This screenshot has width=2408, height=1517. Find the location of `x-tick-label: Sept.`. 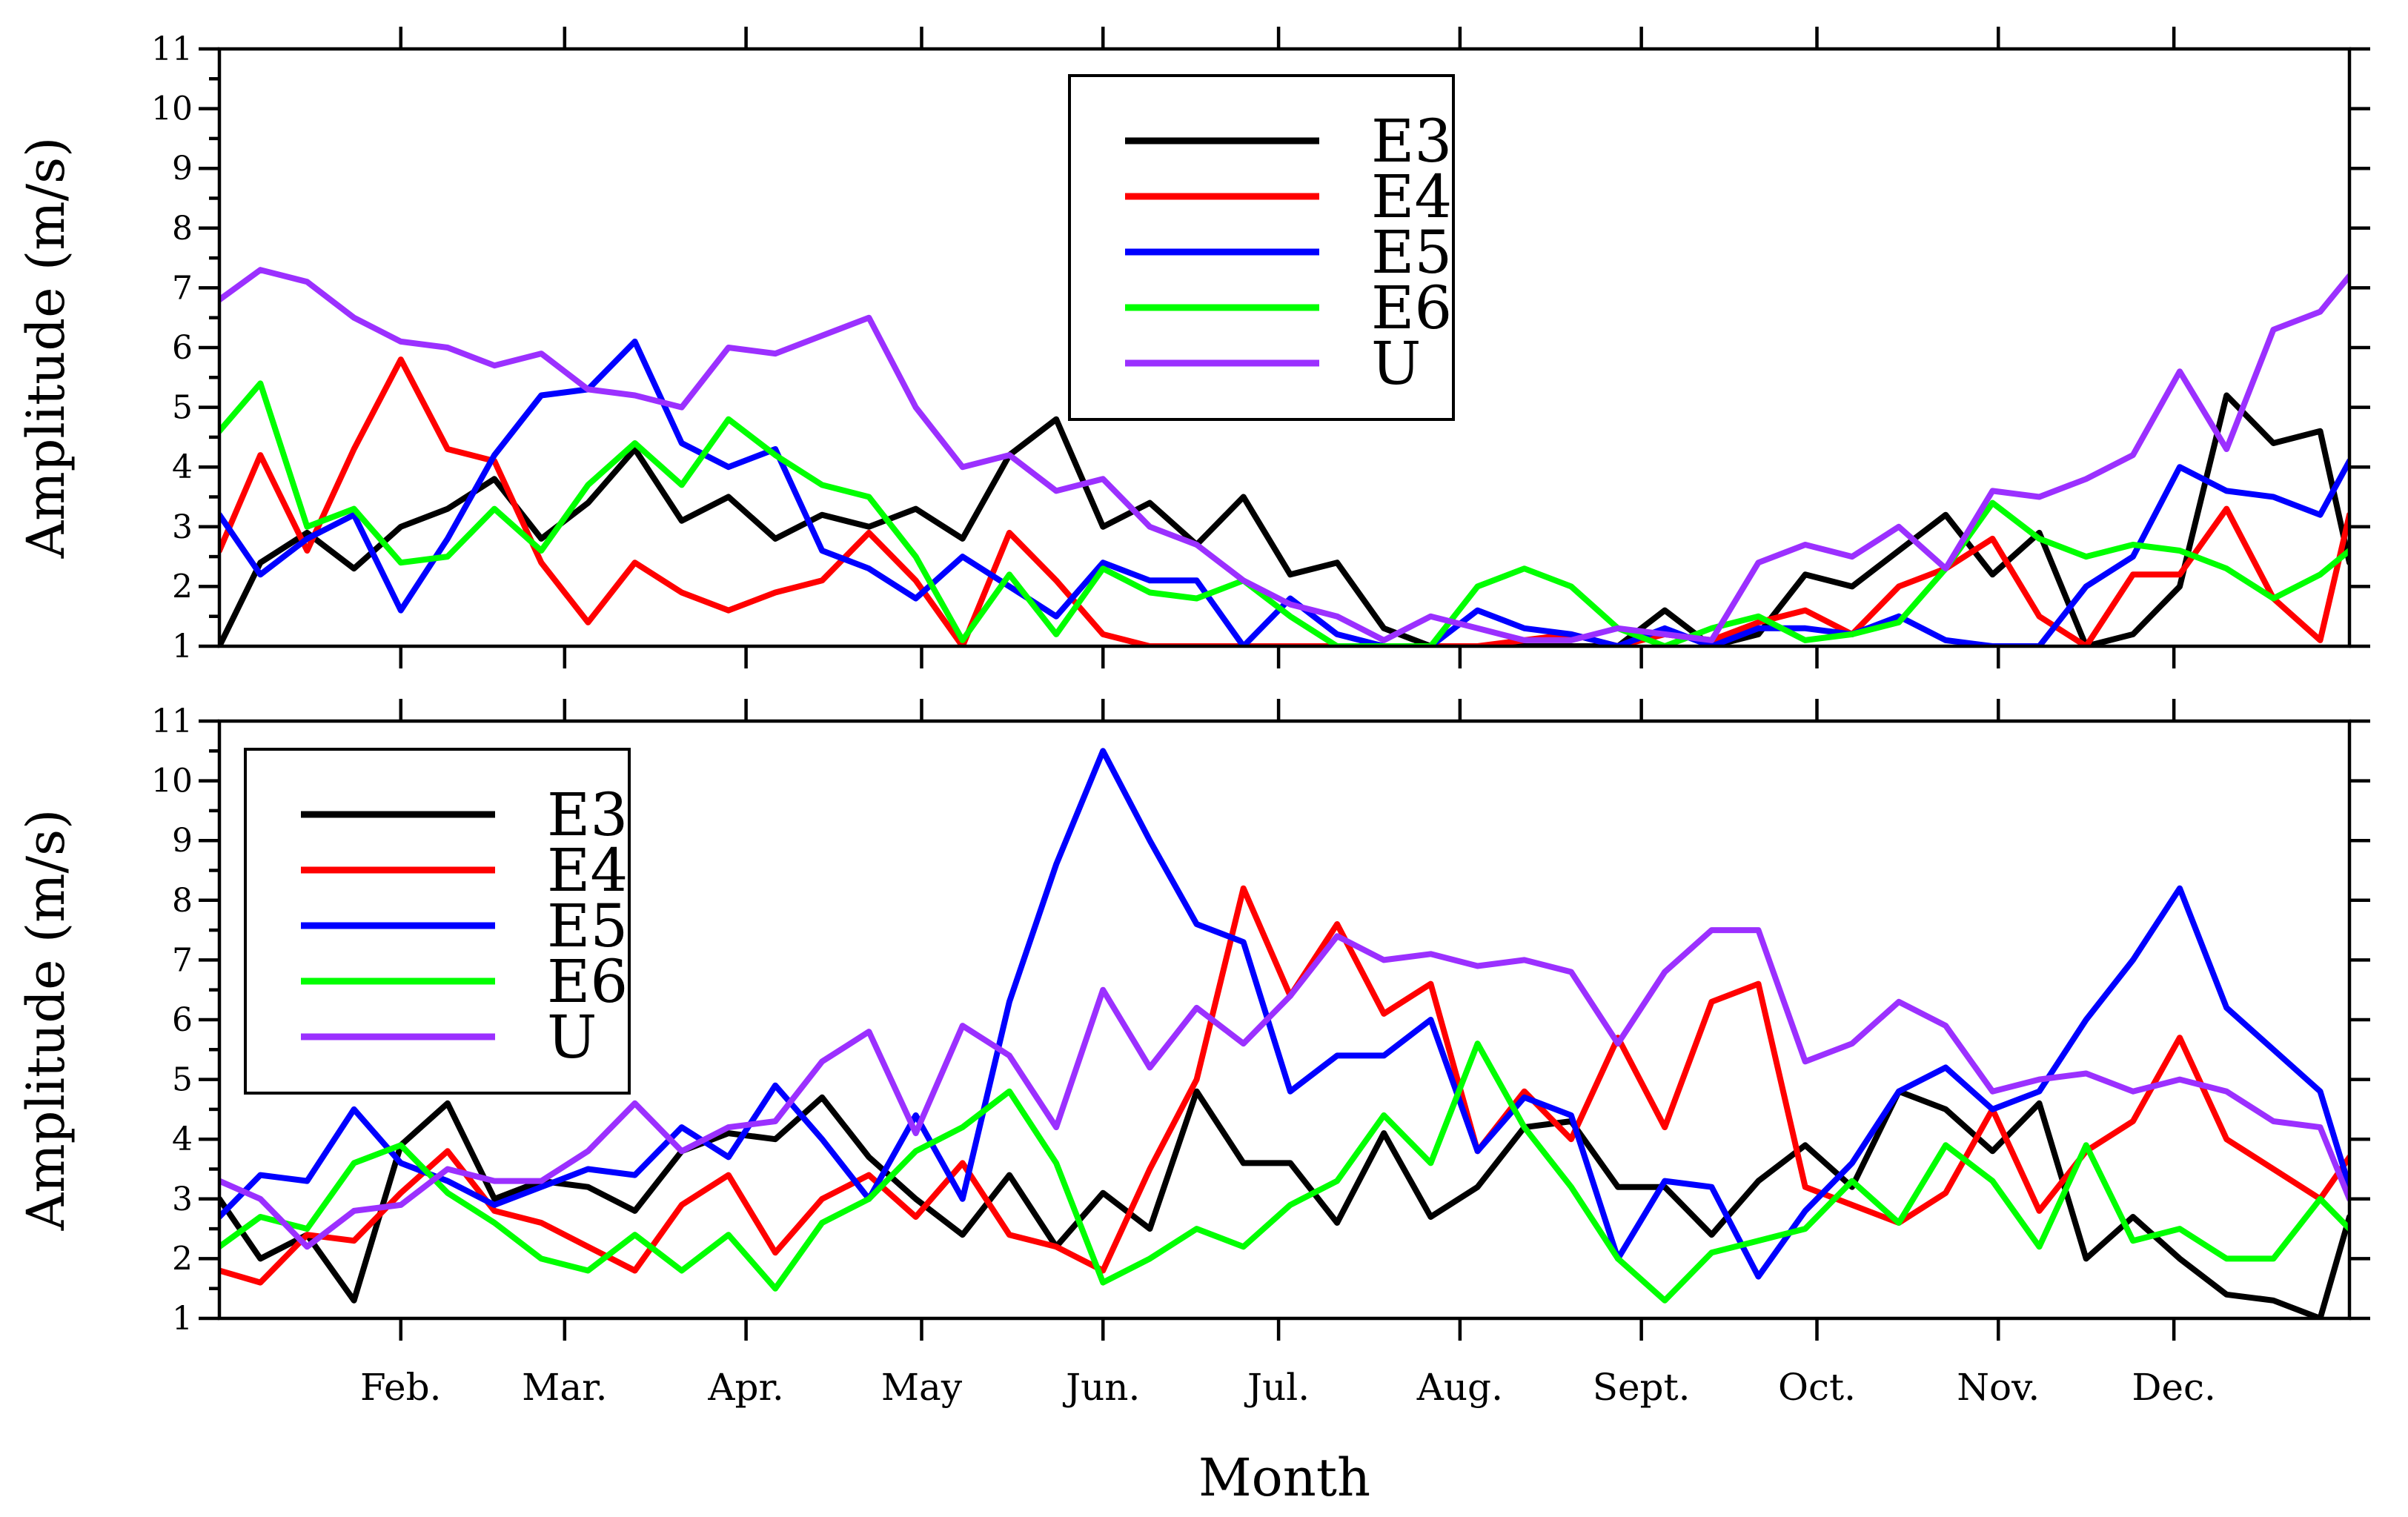

x-tick-label: Sept. is located at coordinates (1642, 1387).